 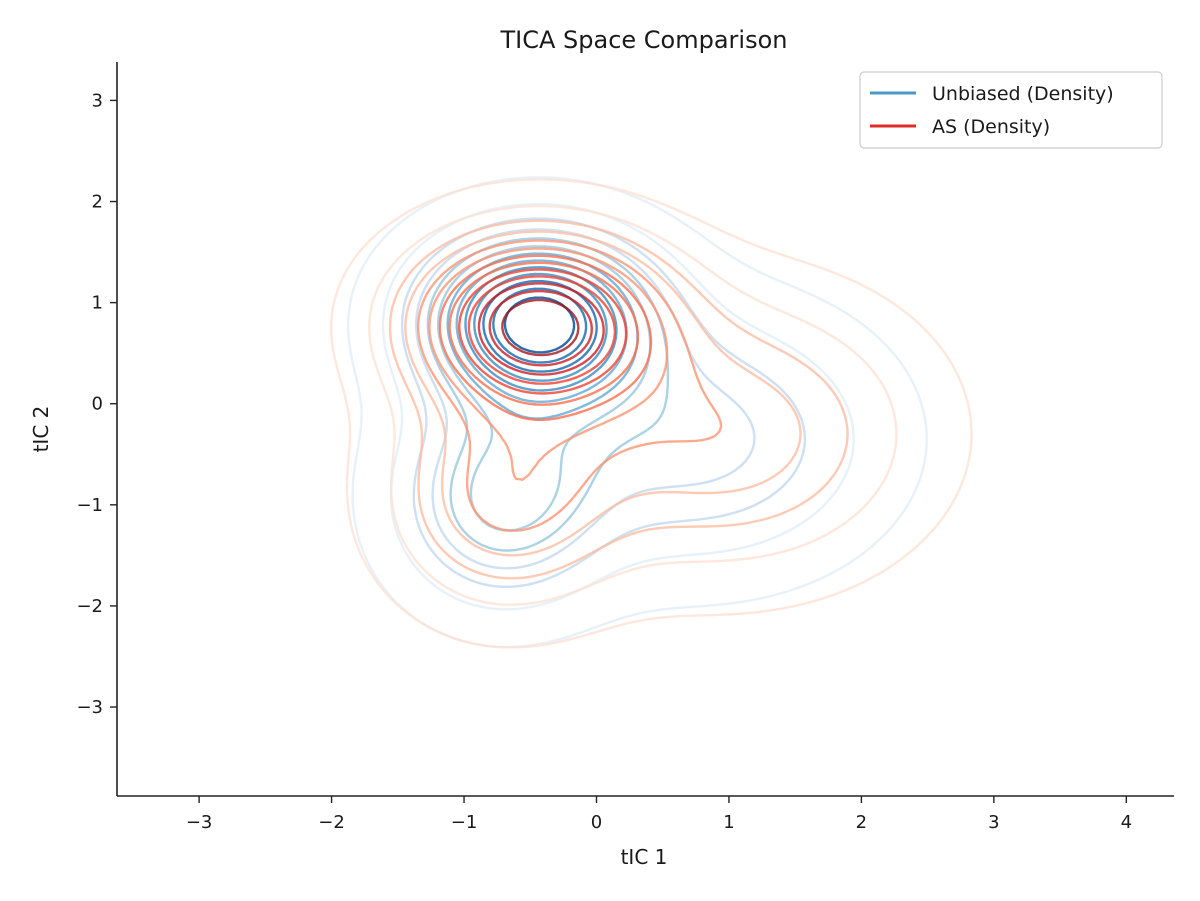 I want to click on x-tick-label: 1, so click(x=728, y=822).